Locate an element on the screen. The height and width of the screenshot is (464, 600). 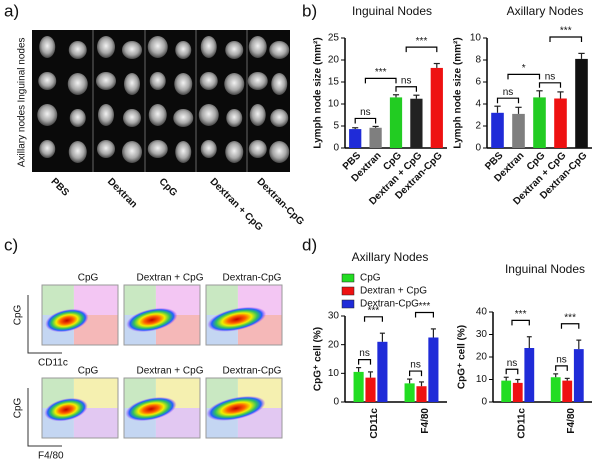
y-tick-label: 8 is located at coordinates (478, 60).